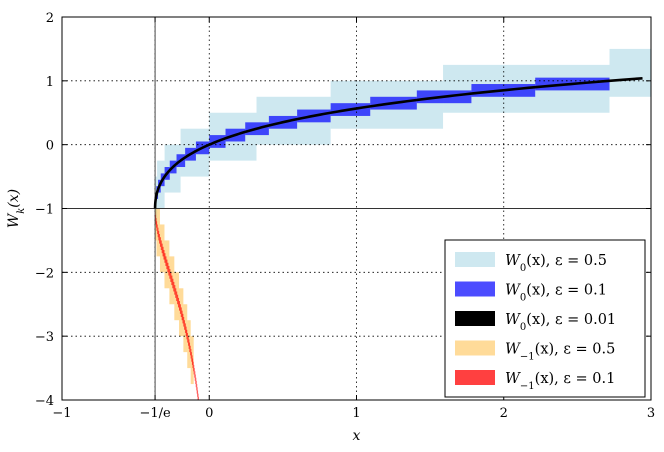 The image size is (664, 452). I want to click on legend-label: W−1(x), ε = 0.5, so click(560, 352).